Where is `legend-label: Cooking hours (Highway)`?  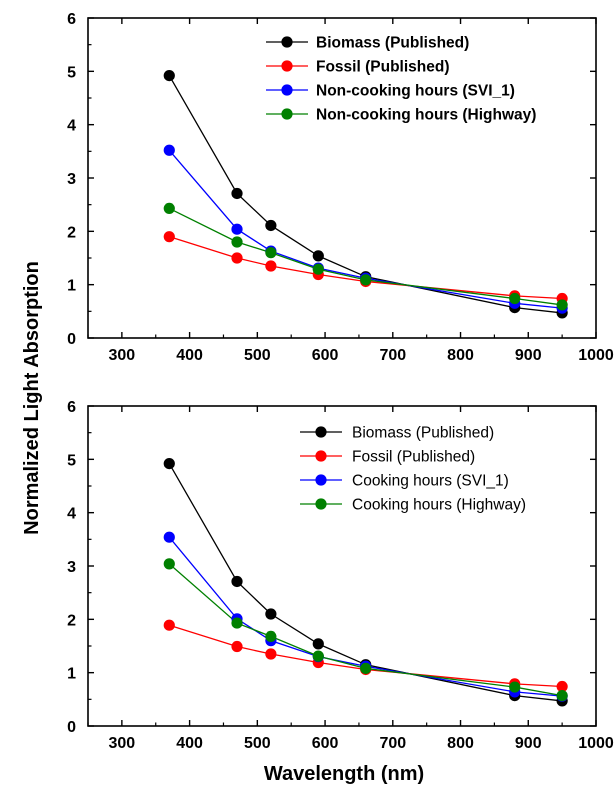 legend-label: Cooking hours (Highway) is located at coordinates (439, 505).